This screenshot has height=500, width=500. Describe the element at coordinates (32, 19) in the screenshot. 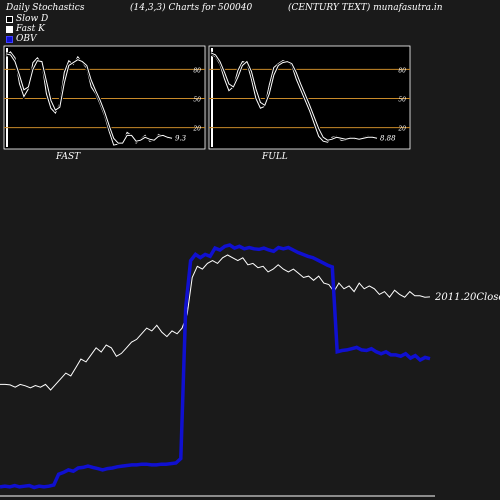

I see `legend-slow-d-label: Slow D` at that location.